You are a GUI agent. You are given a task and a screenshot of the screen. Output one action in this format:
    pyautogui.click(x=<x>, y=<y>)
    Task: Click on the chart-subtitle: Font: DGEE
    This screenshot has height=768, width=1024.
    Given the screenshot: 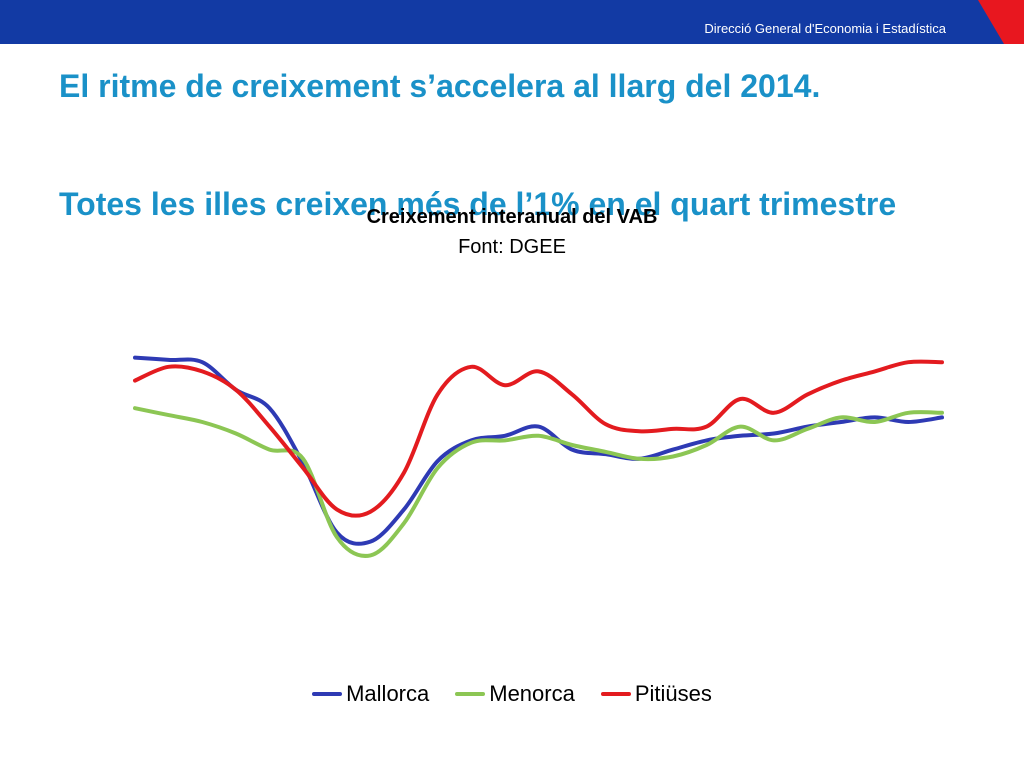 What is the action you would take?
    pyautogui.click(x=512, y=247)
    